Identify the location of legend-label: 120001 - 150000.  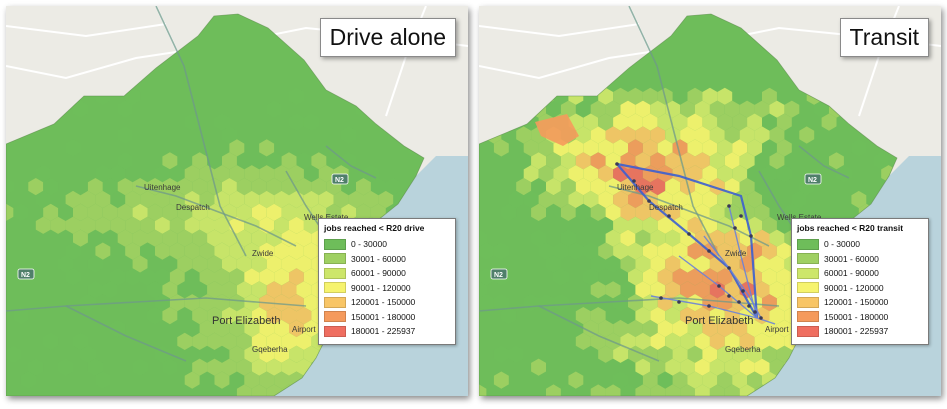
(856, 302).